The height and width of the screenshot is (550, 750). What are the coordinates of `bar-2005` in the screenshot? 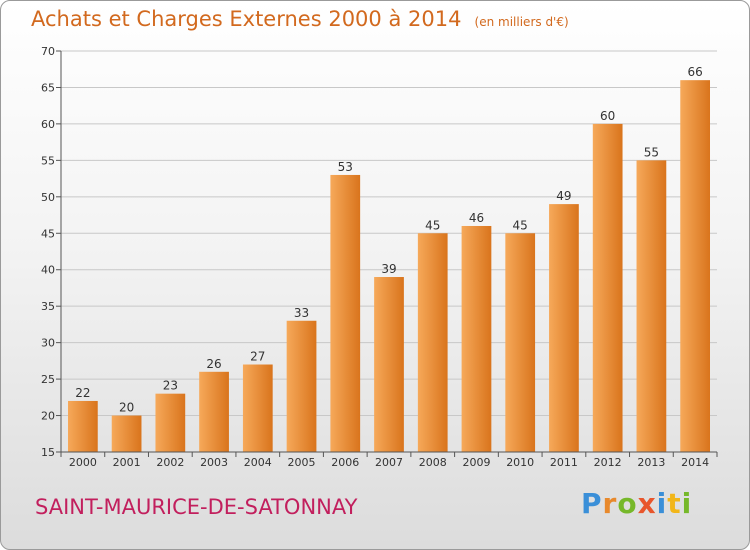 It's located at (301, 386).